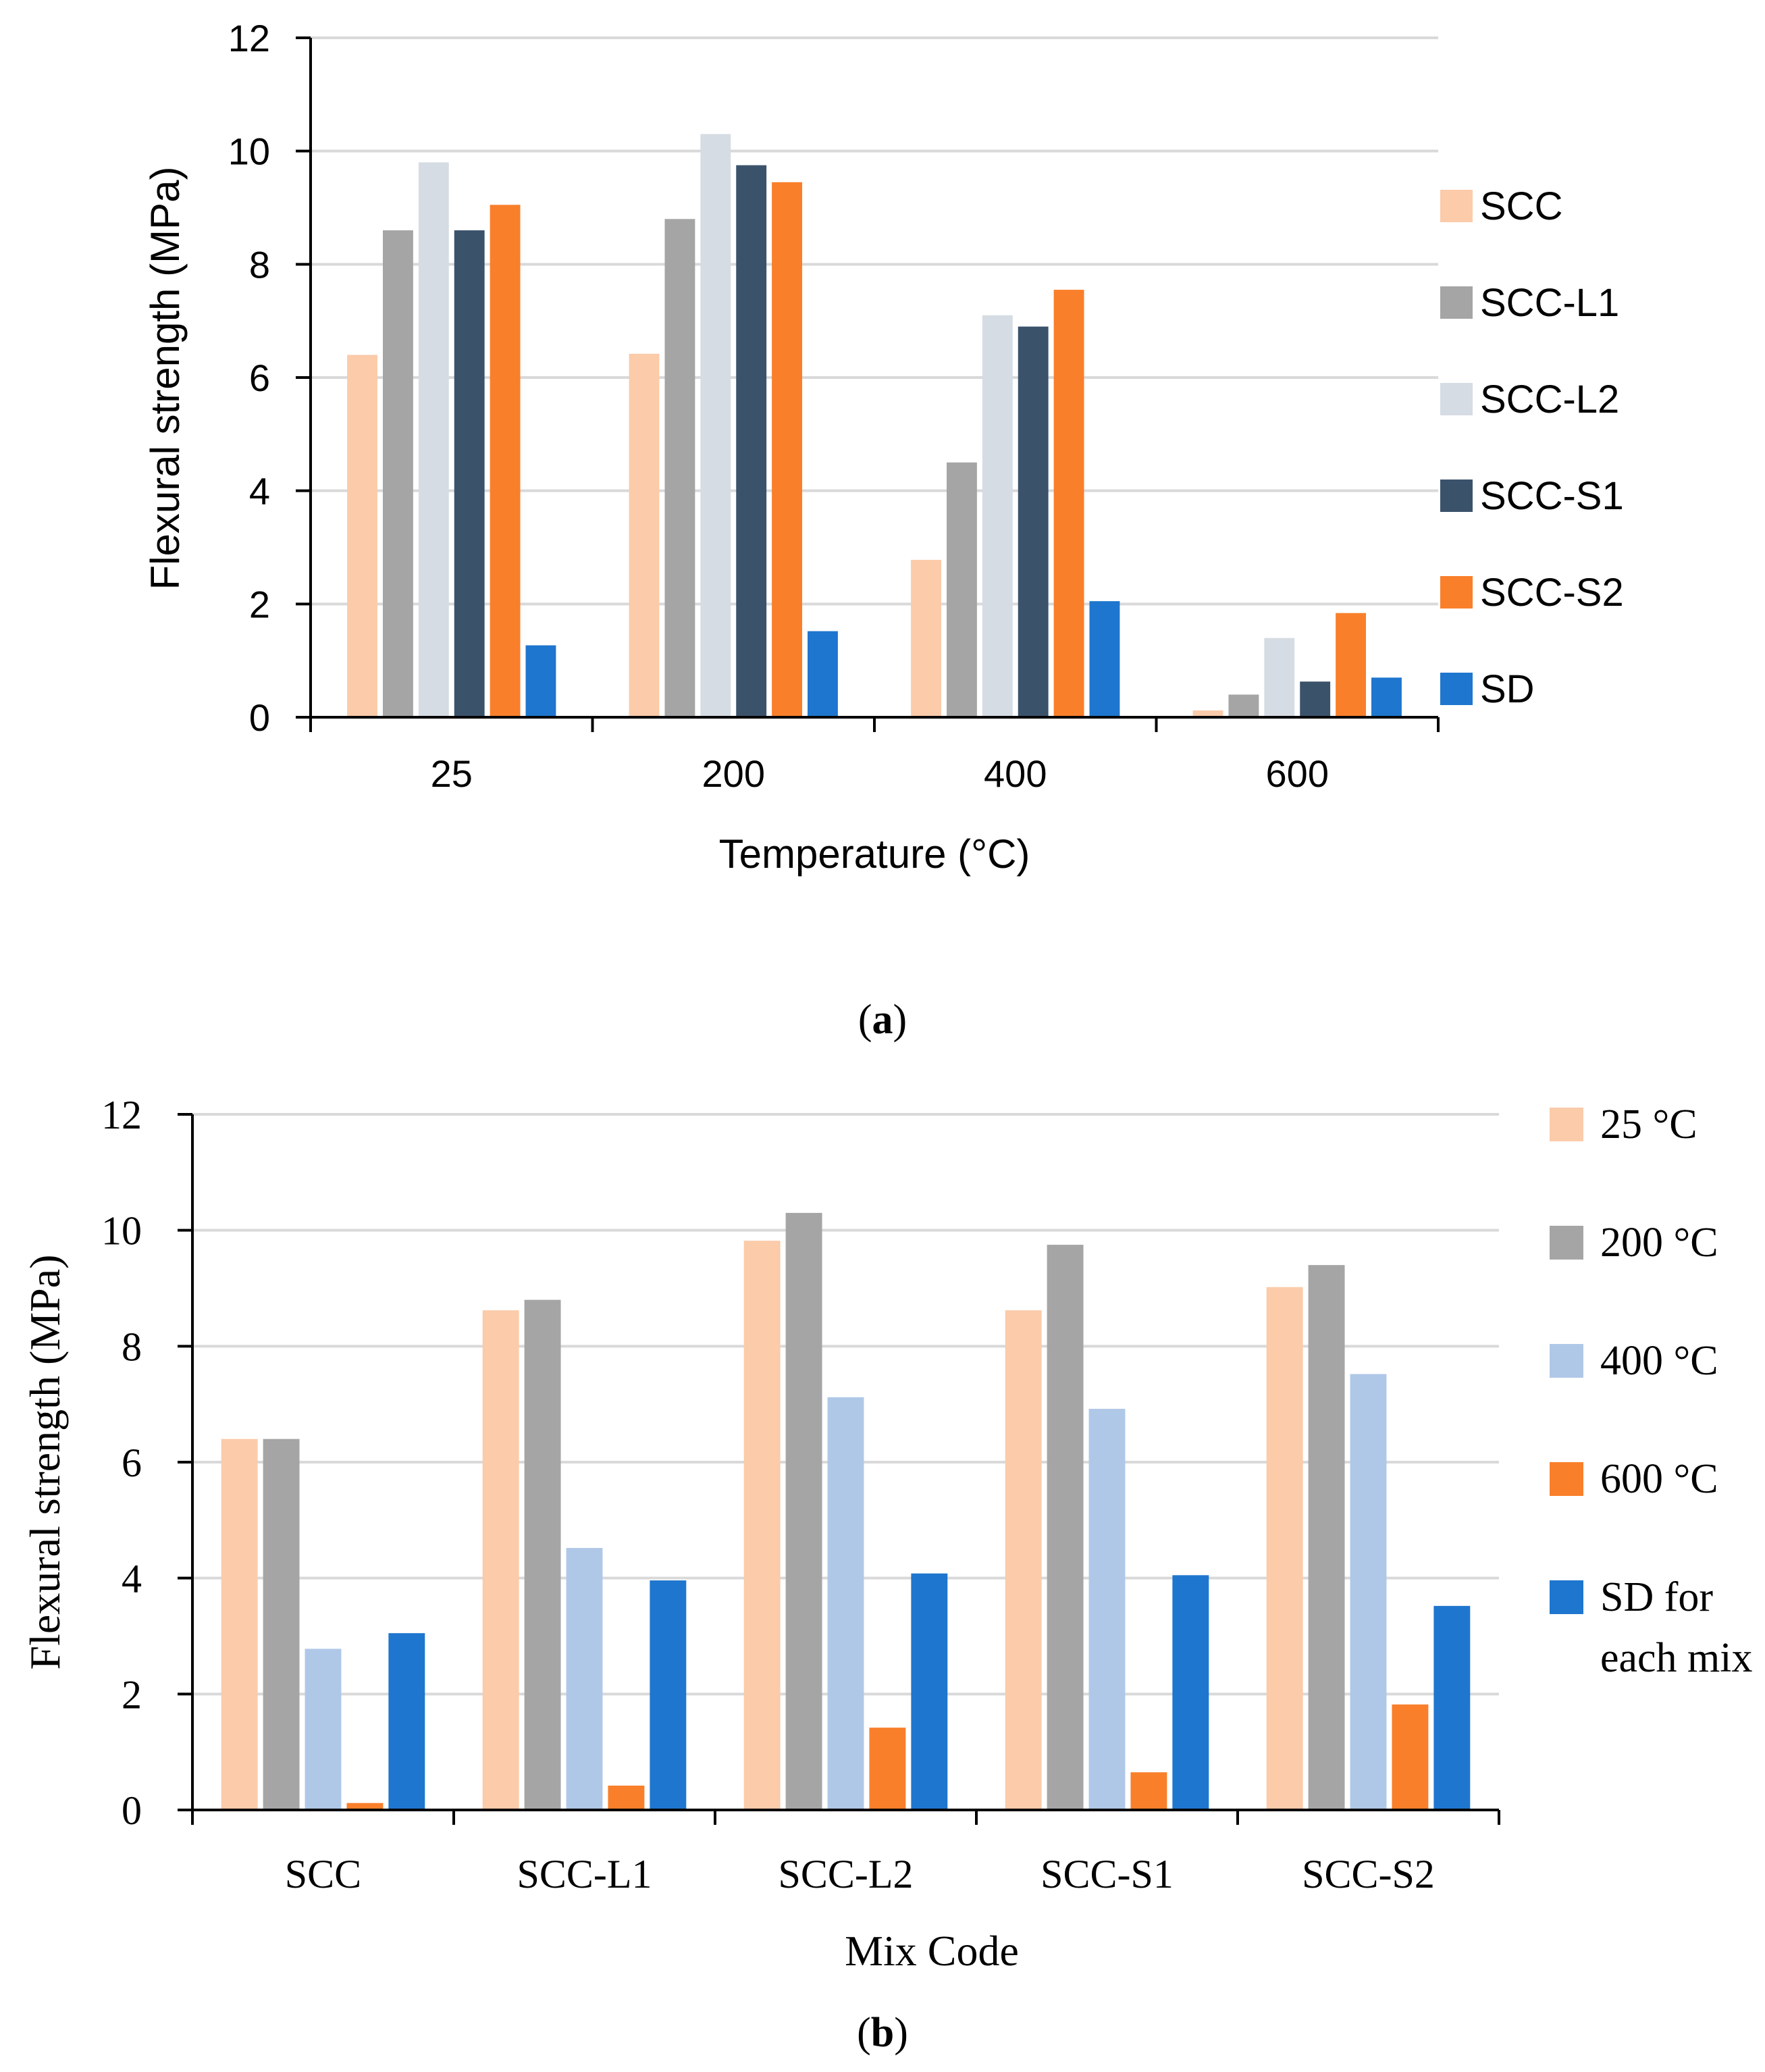 Image resolution: width=1765 pixels, height=2072 pixels. I want to click on legend-label-line: 600 °C, so click(1659, 1479).